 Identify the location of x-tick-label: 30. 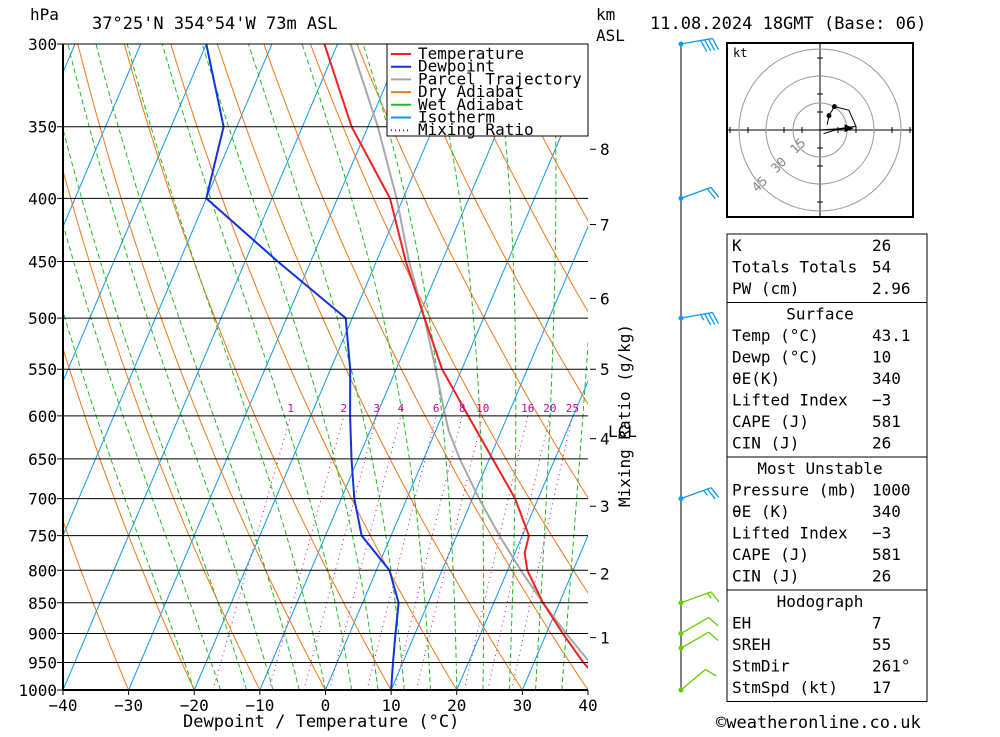
(522, 705).